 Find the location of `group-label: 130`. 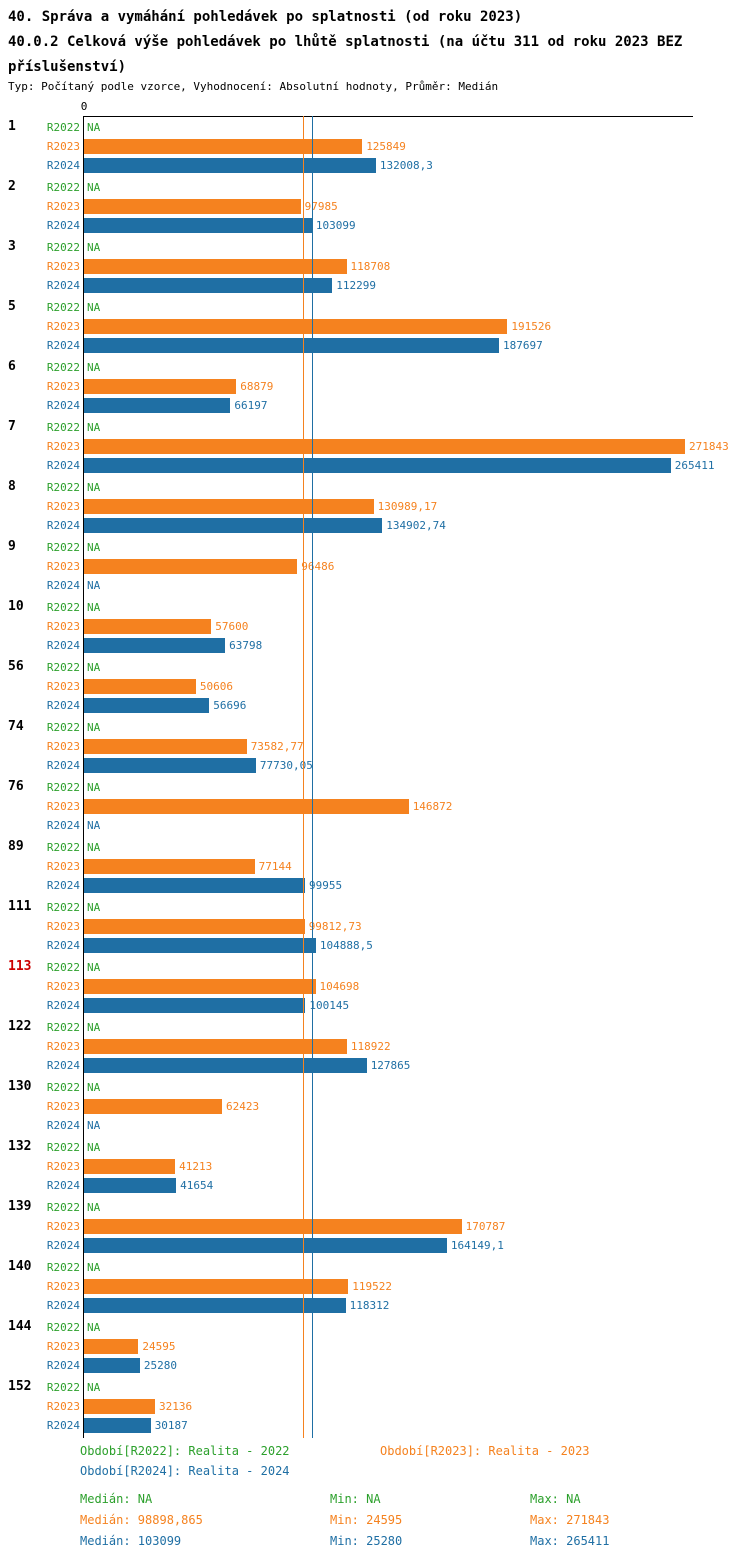

group-label: 130 is located at coordinates (20, 1086).